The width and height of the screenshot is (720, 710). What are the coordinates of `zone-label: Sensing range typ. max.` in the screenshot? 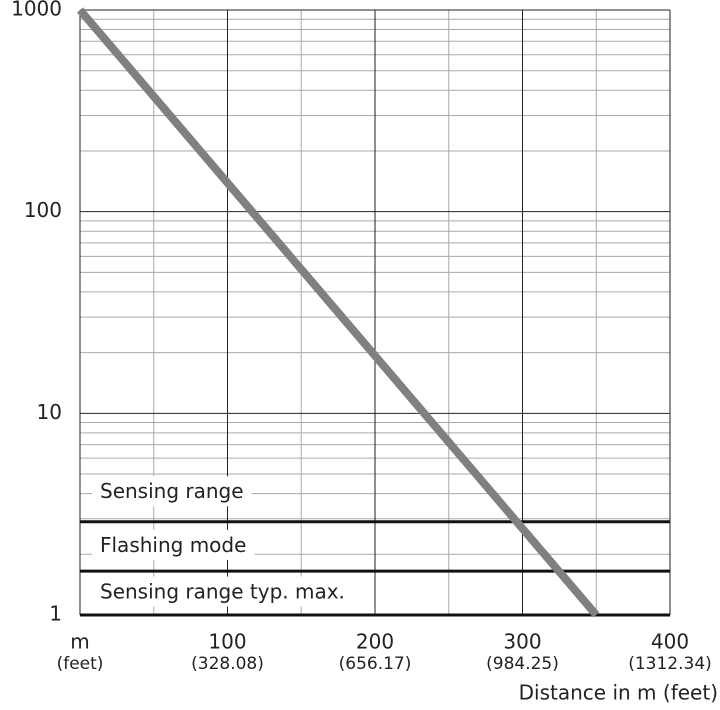 It's located at (222, 592).